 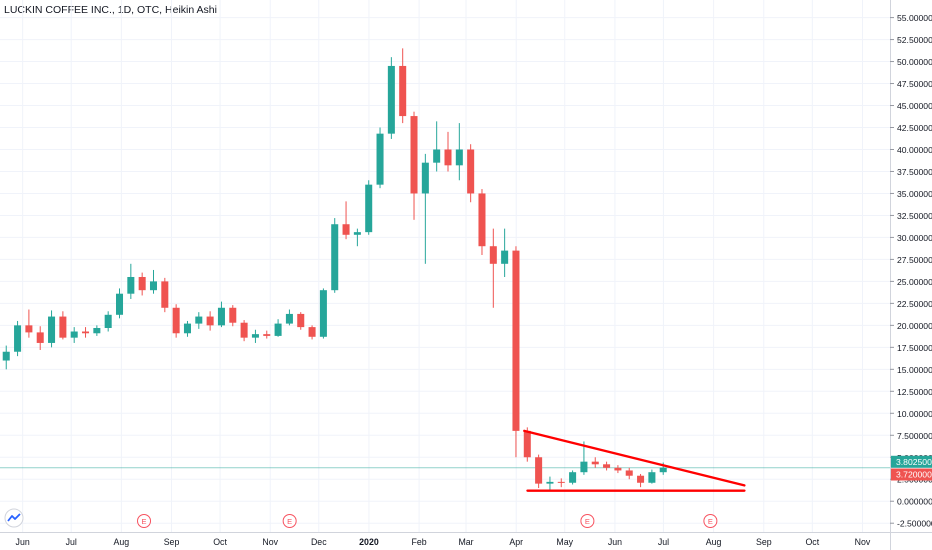 I want to click on x-tick-label: 2020, so click(x=369, y=542).